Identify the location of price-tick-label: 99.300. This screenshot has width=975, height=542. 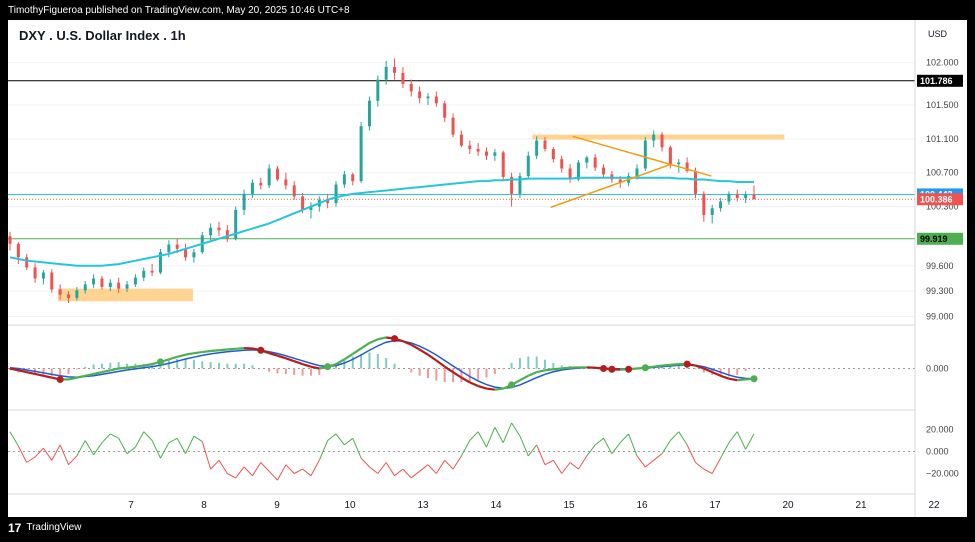
(940, 291).